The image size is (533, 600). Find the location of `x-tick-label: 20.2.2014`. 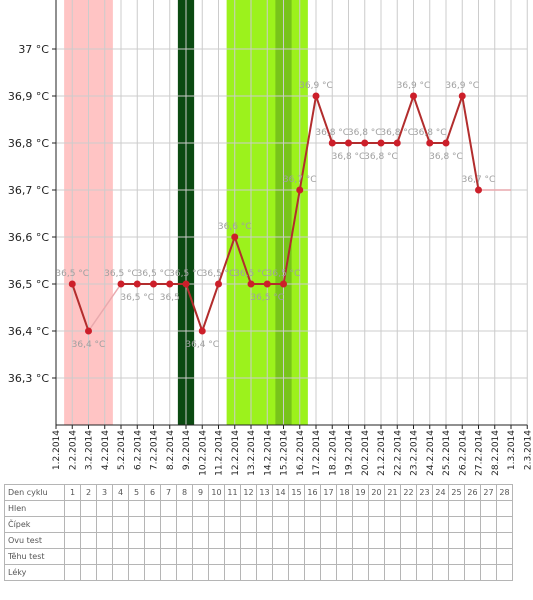

x-tick-label: 20.2.2014 is located at coordinates (366, 453).